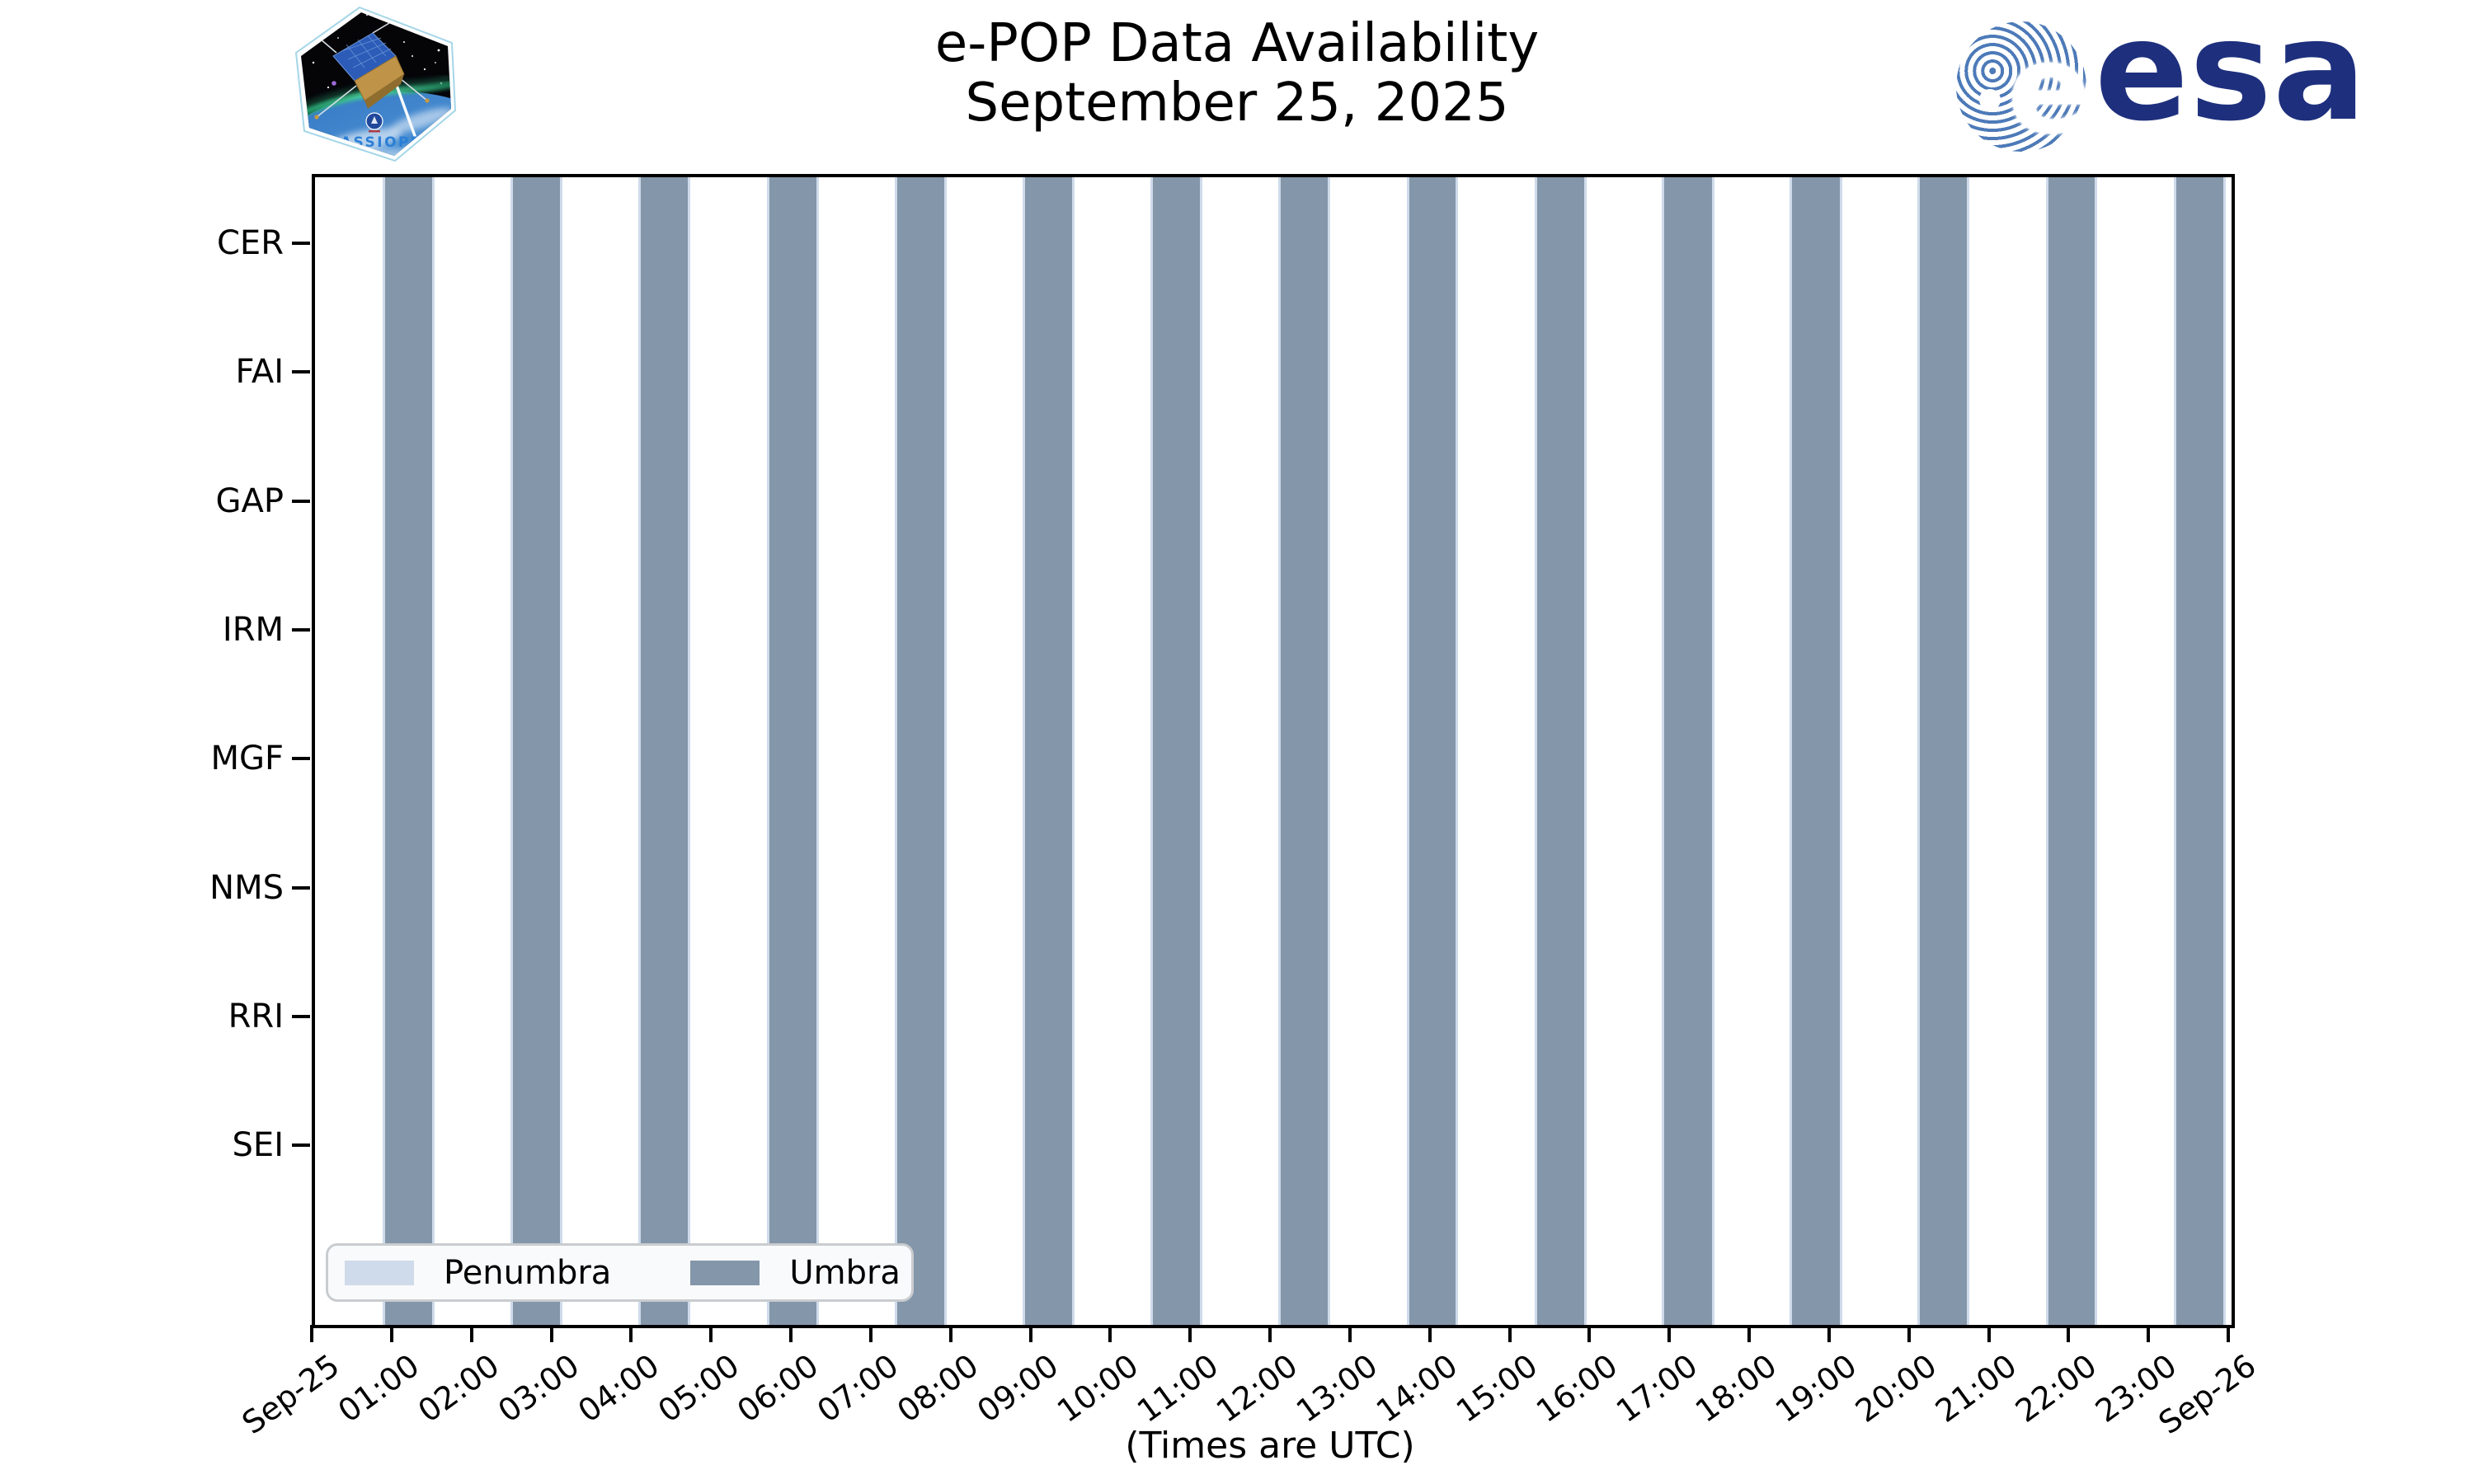  Describe the element at coordinates (1657, 1388) in the screenshot. I see `x-tick-label-1700: 17:00` at that location.